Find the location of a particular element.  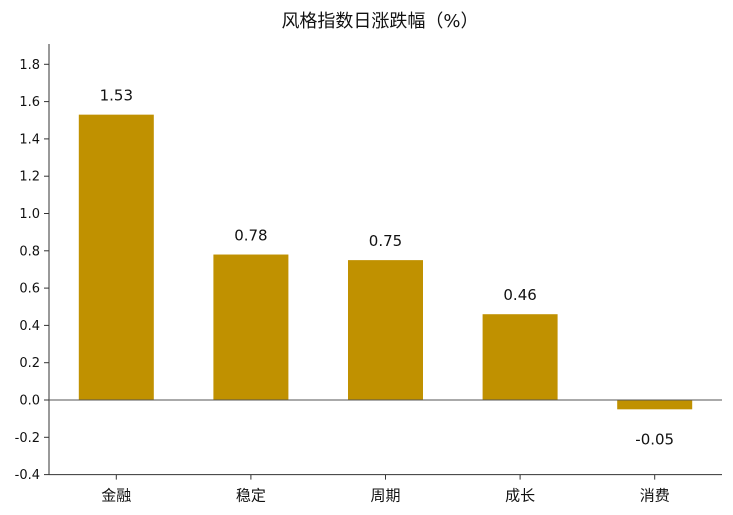

y-tick-label: 1.2 is located at coordinates (29, 177).